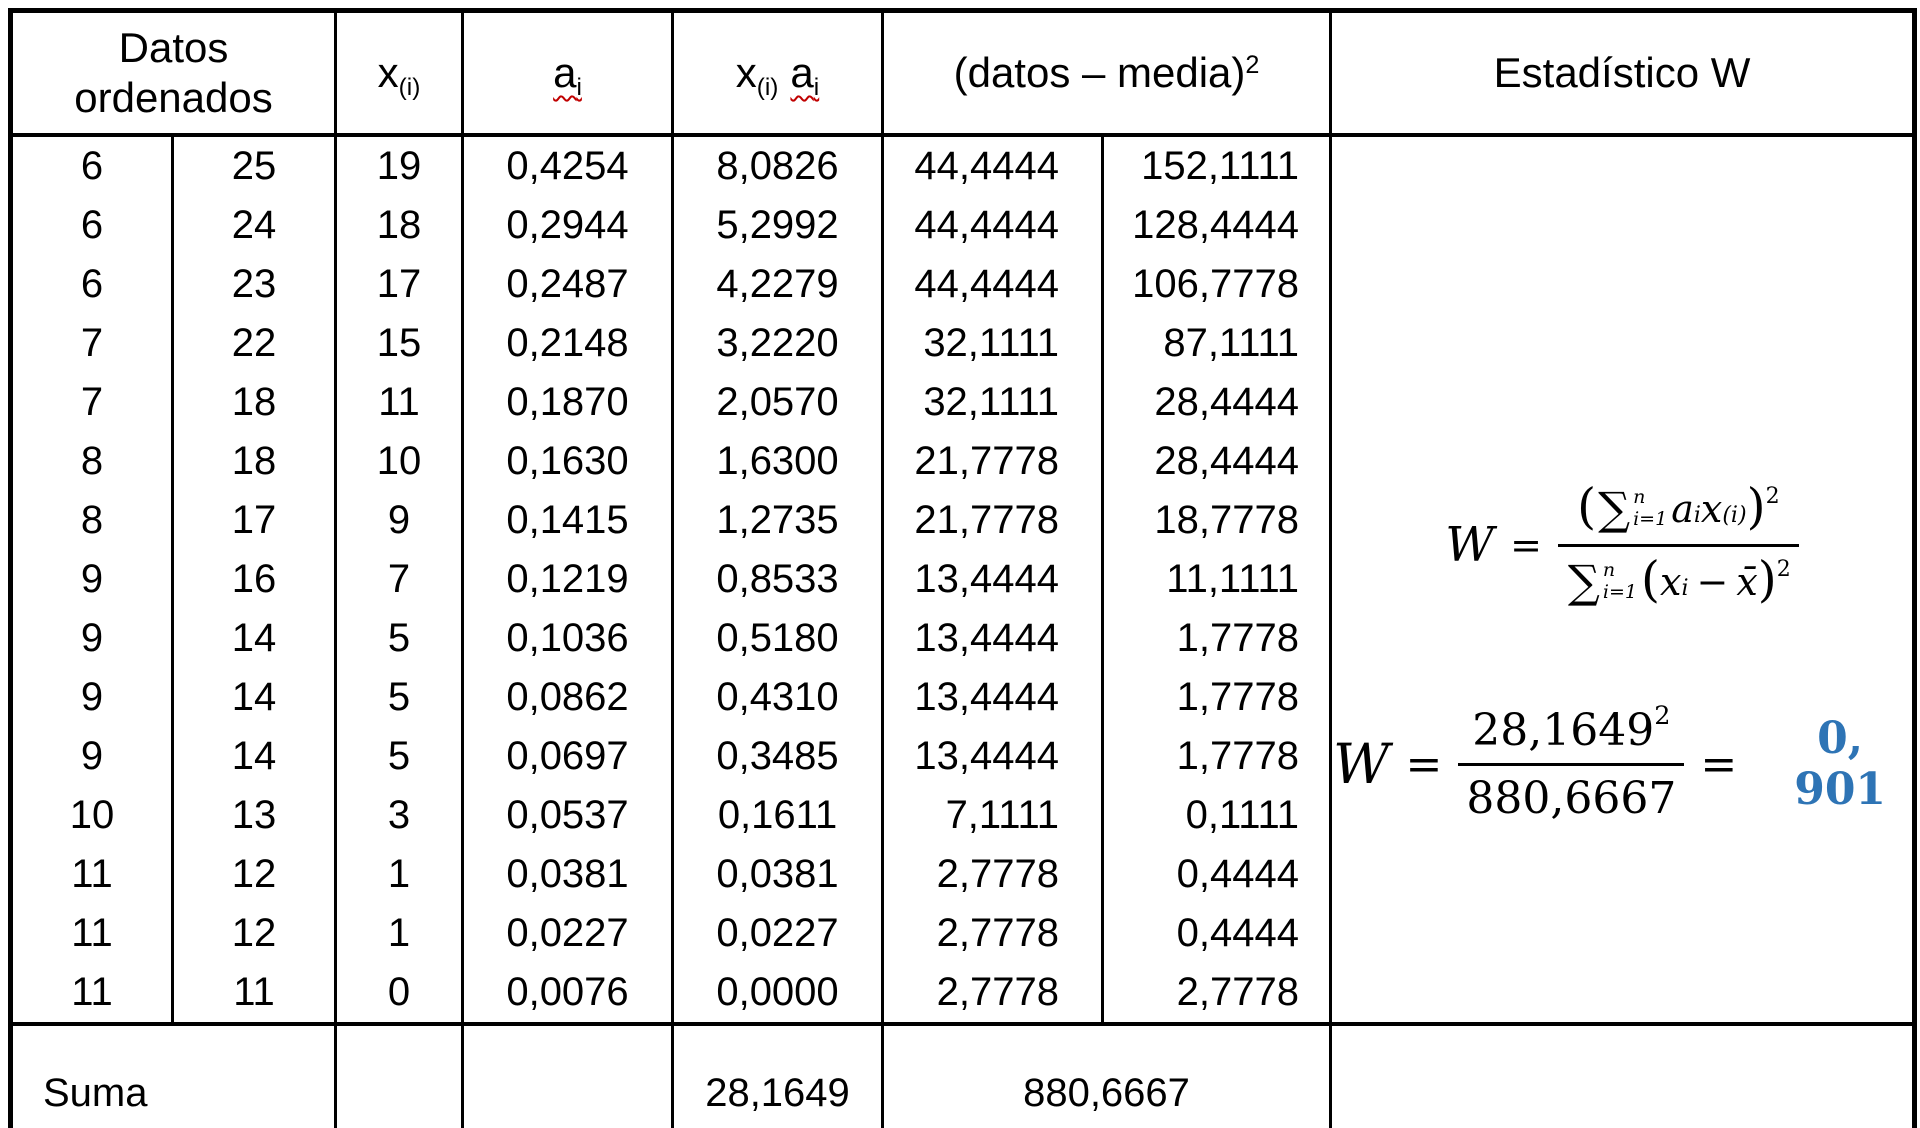  What do you see at coordinates (173, 97) in the screenshot?
I see `header-datos-line2: ordenados` at bounding box center [173, 97].